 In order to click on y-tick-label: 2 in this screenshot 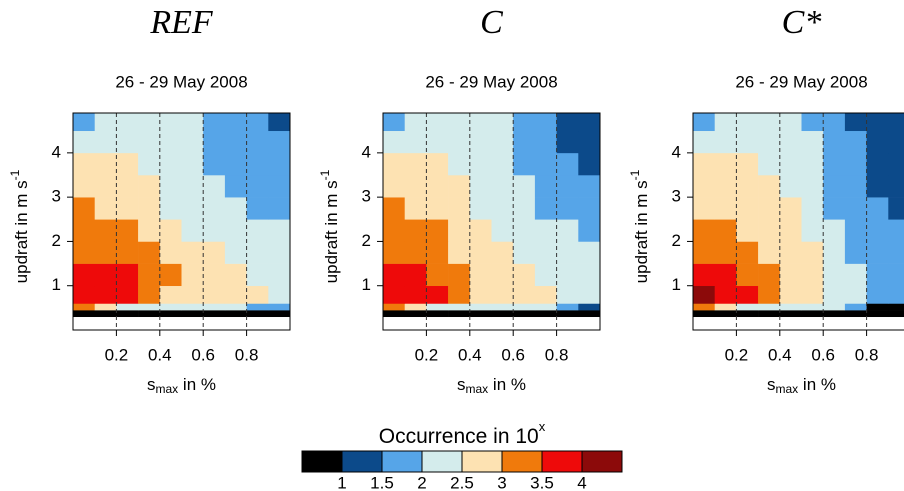, I will do `click(56, 240)`.